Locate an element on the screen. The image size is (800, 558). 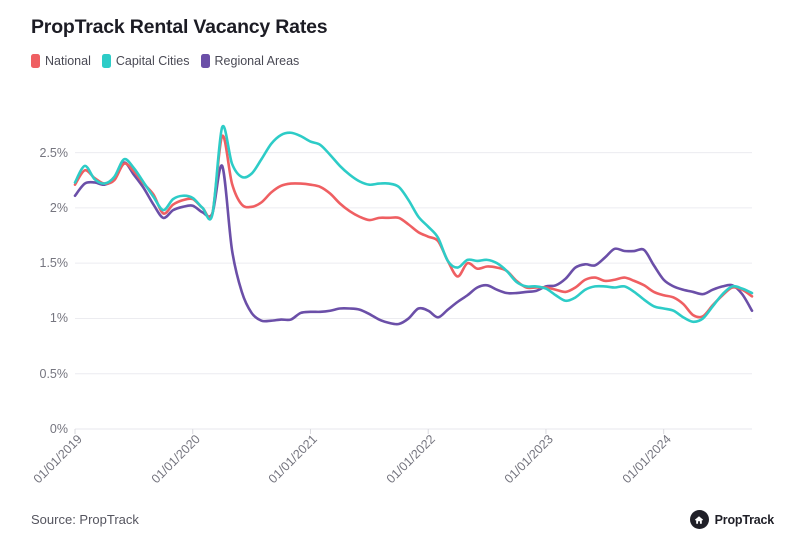
y-axis-tick-label: 2.5% is located at coordinates (54, 152).